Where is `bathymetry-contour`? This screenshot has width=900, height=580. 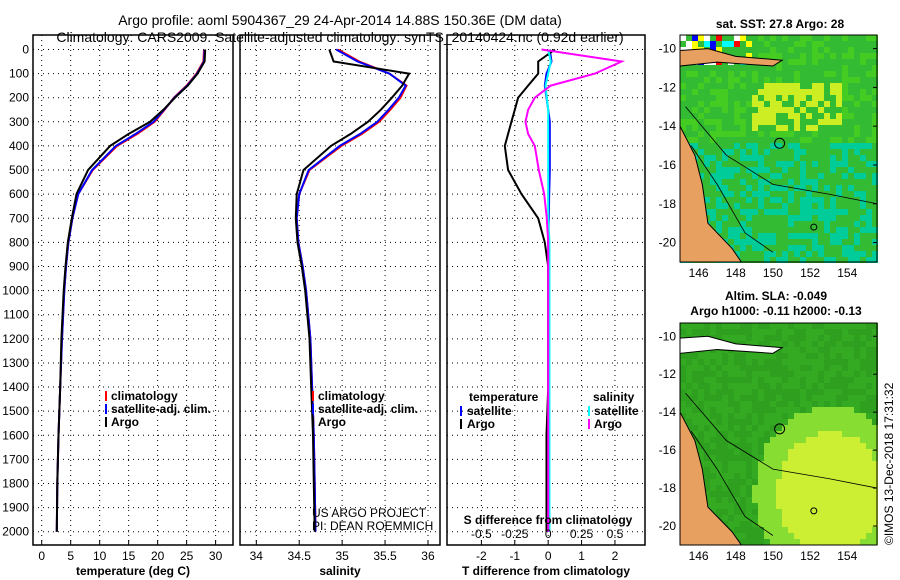
bathymetry-contour is located at coordinates (781, 155).